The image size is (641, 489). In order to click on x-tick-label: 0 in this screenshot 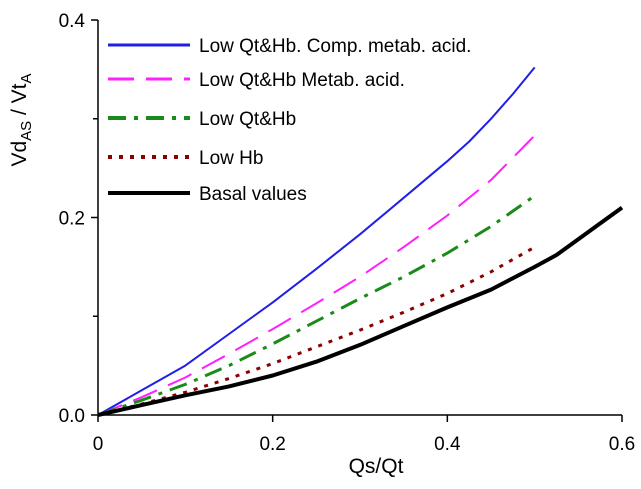, I will do `click(98, 444)`.